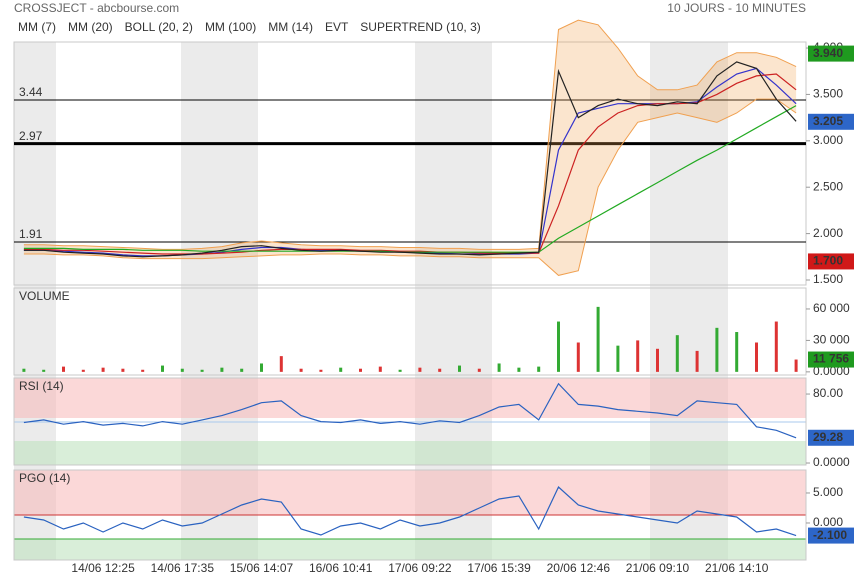  I want to click on y-tick-label: 3.000, so click(828, 140).